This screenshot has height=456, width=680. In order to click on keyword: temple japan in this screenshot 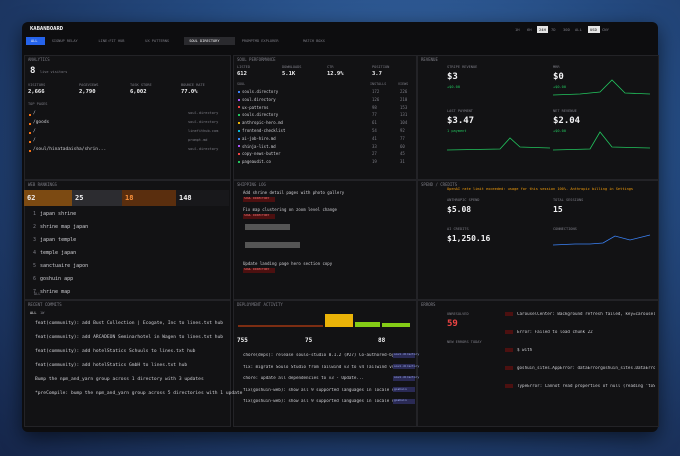, I will do `click(58, 253)`.